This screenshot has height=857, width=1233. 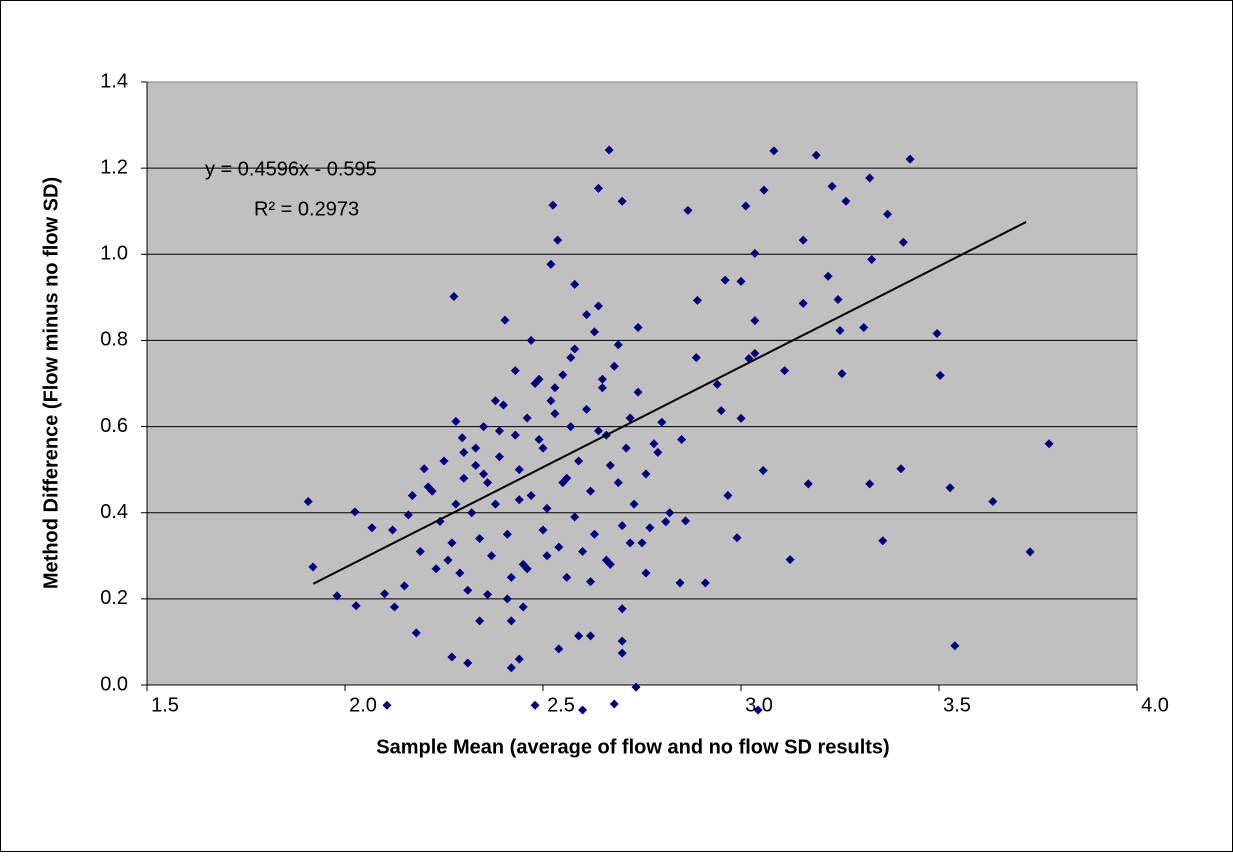 What do you see at coordinates (363, 705) in the screenshot?
I see `x-tick-label: 2.0` at bounding box center [363, 705].